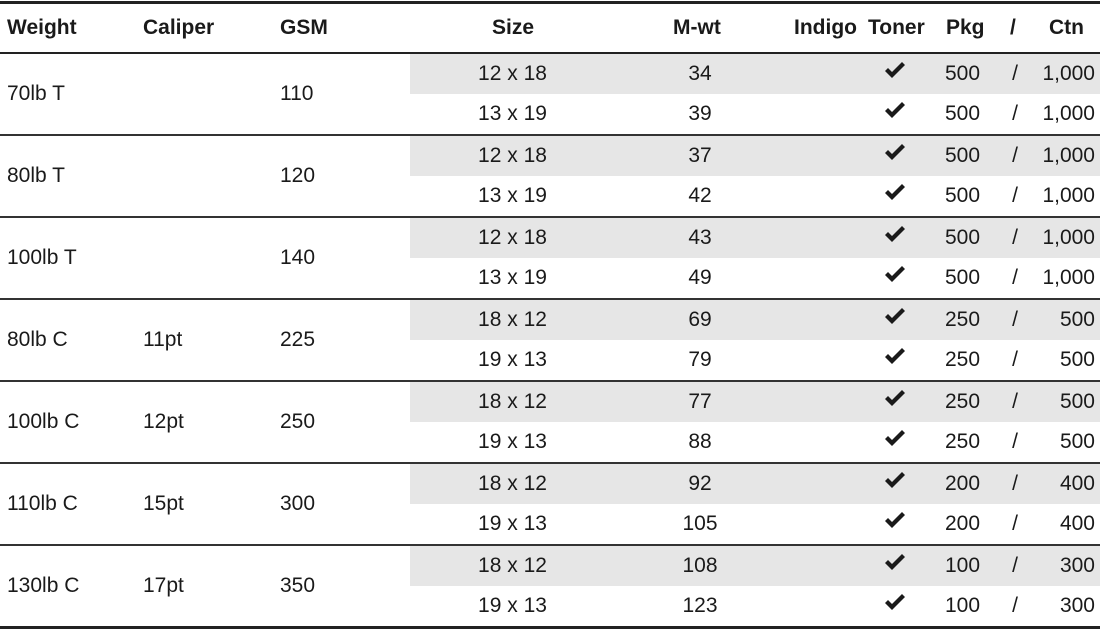 The height and width of the screenshot is (629, 1100). Describe the element at coordinates (755, 524) in the screenshot. I see `table-row: 19 x 13 105 200 / 400` at that location.